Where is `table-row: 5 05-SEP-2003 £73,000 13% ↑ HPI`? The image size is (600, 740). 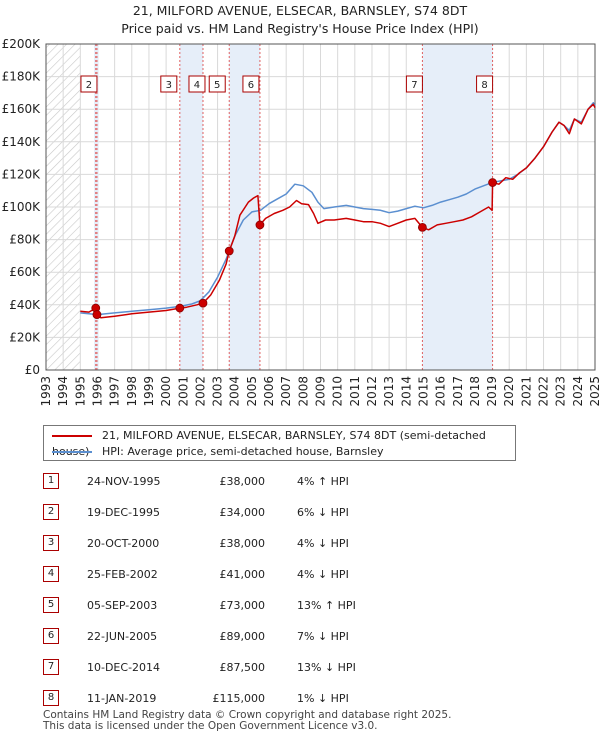
table-row: 5 05-SEP-2003 £73,000 13% ↑ HPI is located at coordinates (213, 606).